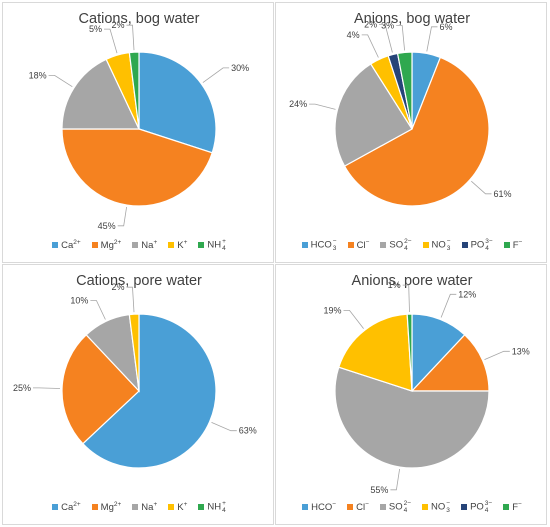  Describe the element at coordinates (324, 506) in the screenshot. I see `legend-label: HCO−` at that location.